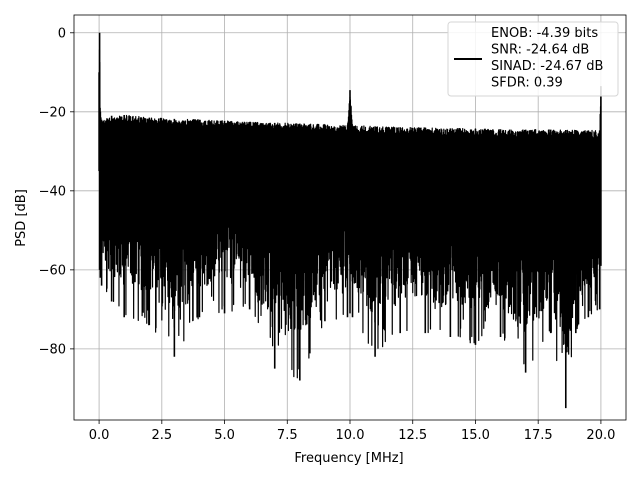 The width and height of the screenshot is (640, 480). I want to click on y-tick-label: 0, so click(62, 33).